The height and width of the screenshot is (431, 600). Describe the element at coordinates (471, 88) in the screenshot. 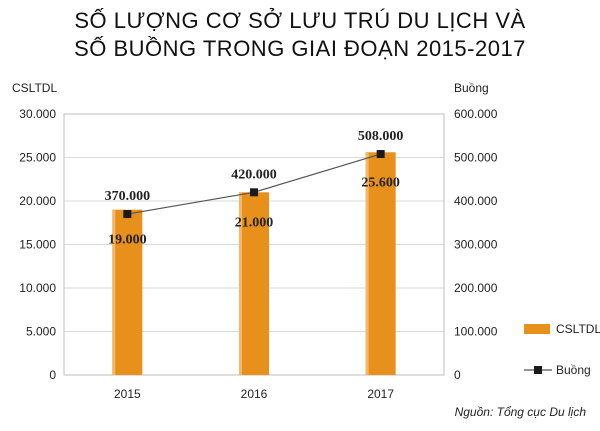

I see `y-right-axis-title: Buồng` at that location.